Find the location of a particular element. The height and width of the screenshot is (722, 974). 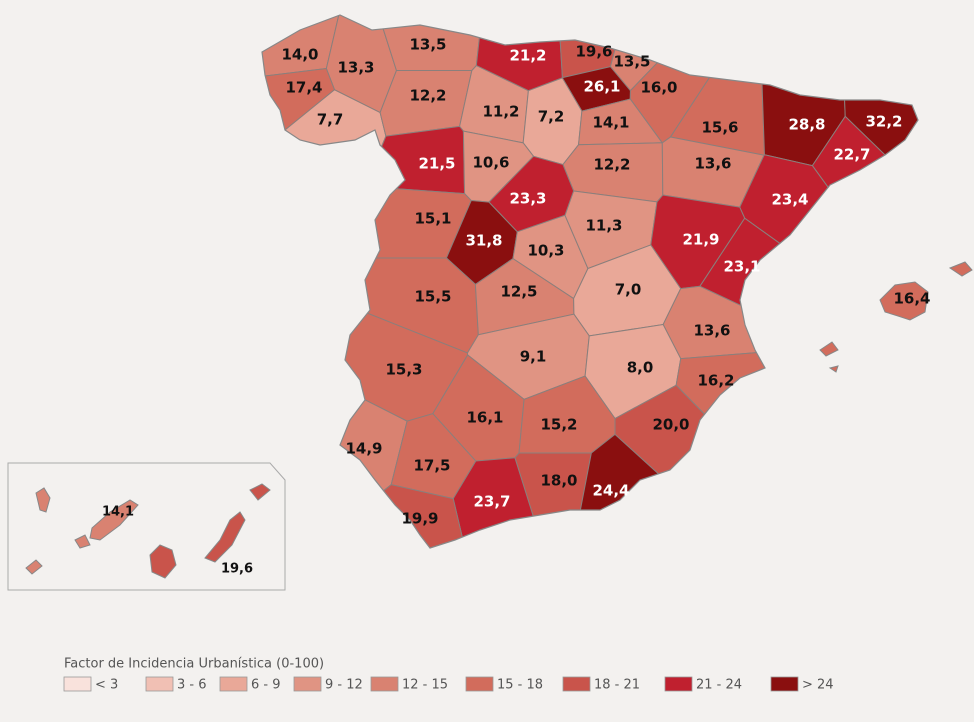

legend-label: 12 - 15 is located at coordinates (425, 685).